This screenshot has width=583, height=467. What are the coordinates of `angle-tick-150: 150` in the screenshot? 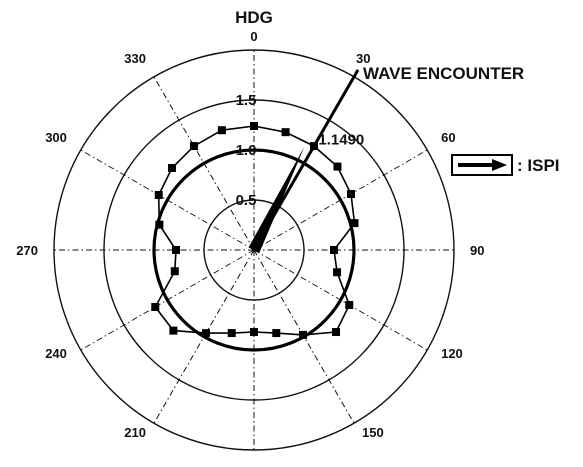 It's located at (373, 432).